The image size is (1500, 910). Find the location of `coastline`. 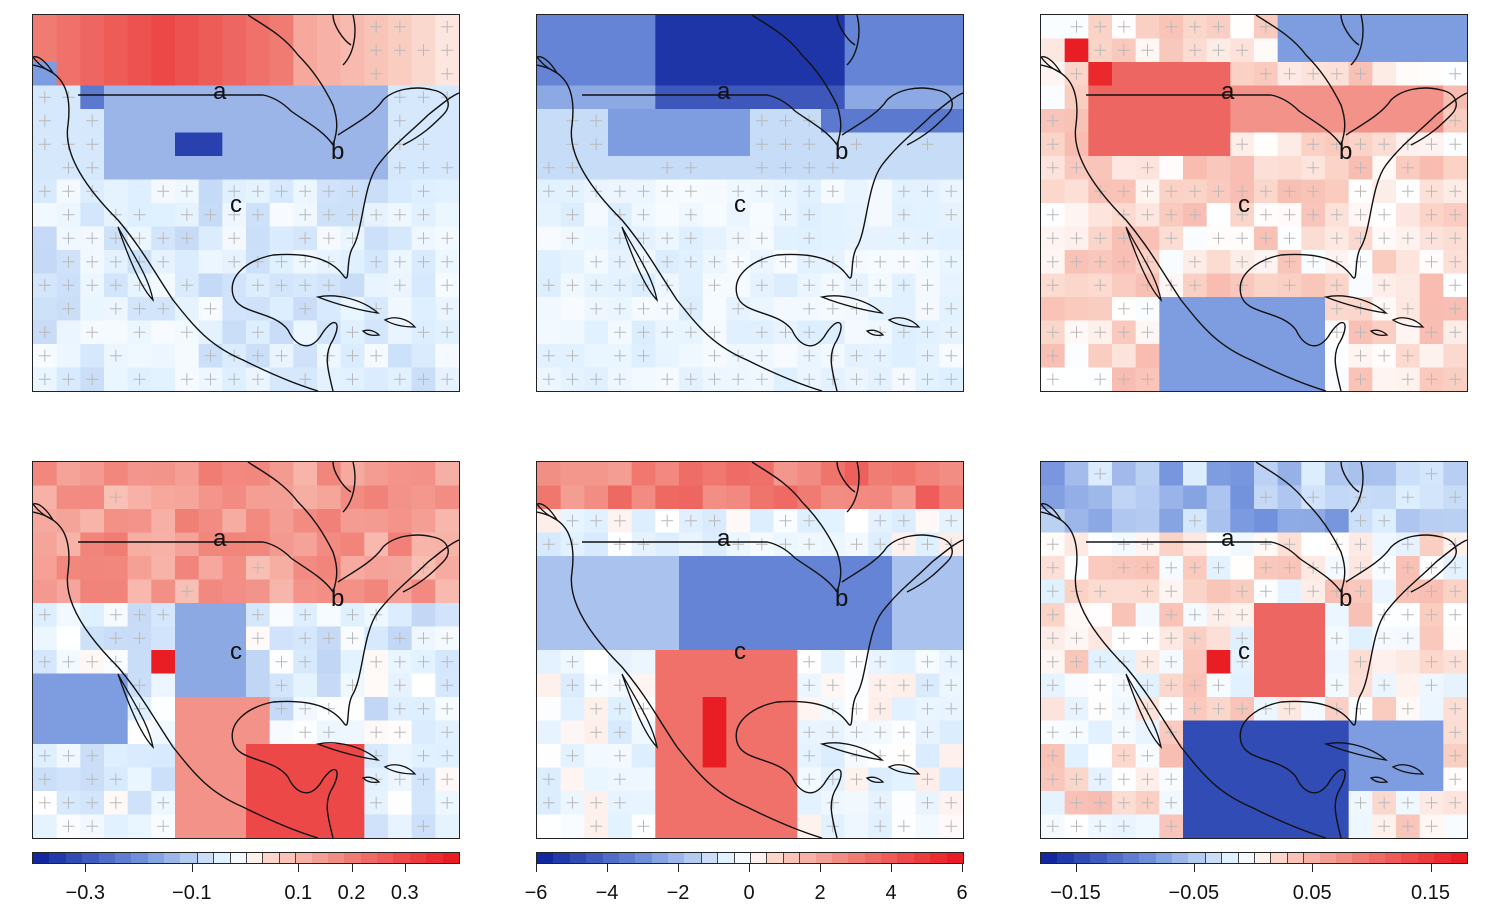

coastline is located at coordinates (1214, 567).